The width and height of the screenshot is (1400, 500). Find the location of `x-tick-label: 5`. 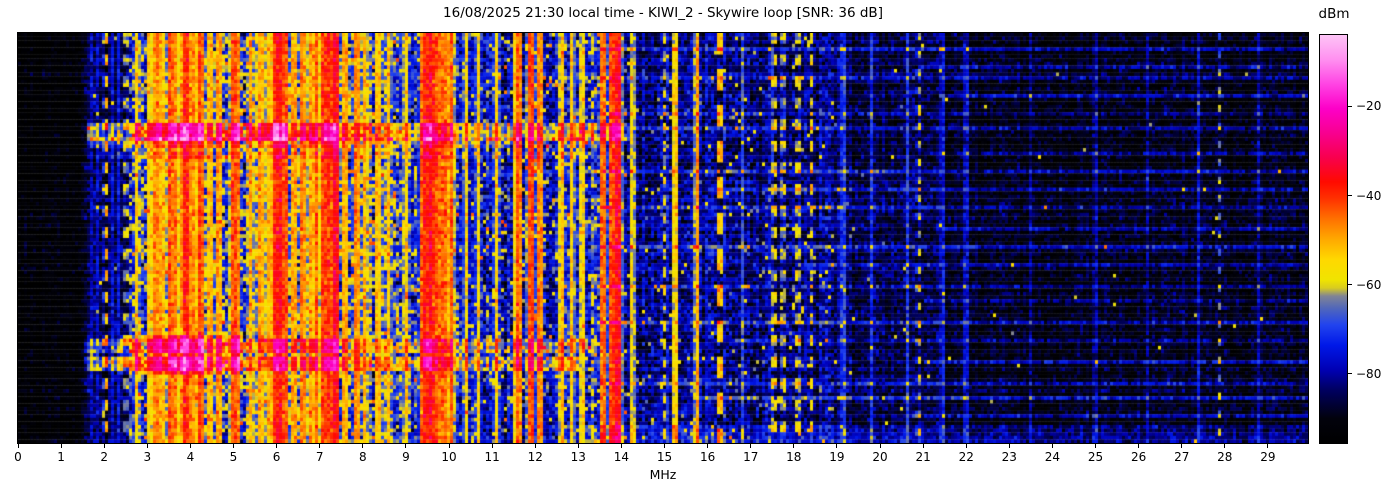

x-tick-label: 5 is located at coordinates (233, 457).